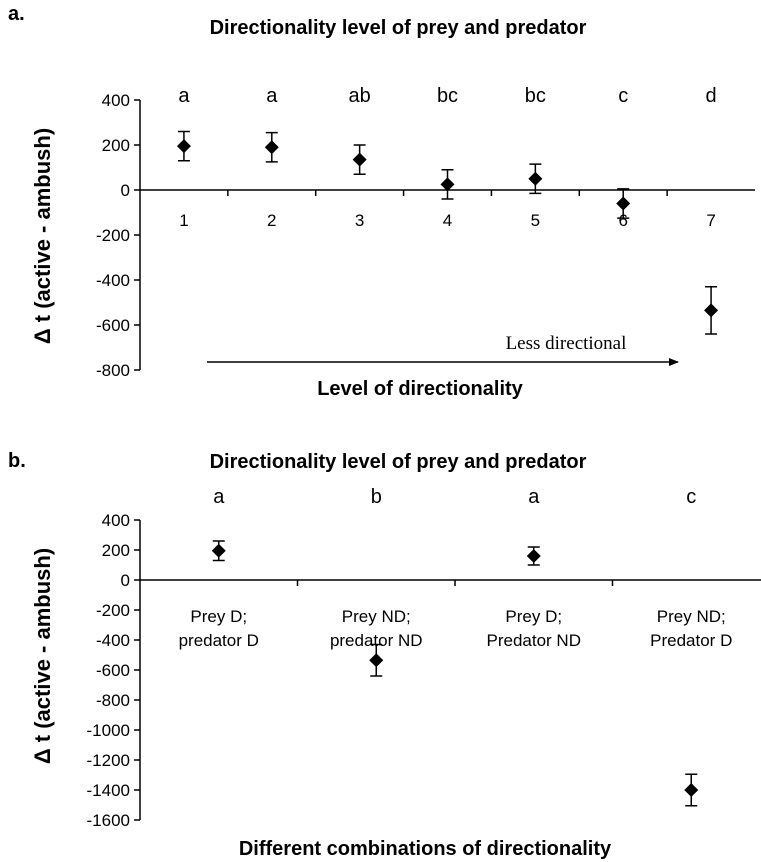 The image size is (761, 862). I want to click on panel-a-significance-letter: d, so click(711, 96).